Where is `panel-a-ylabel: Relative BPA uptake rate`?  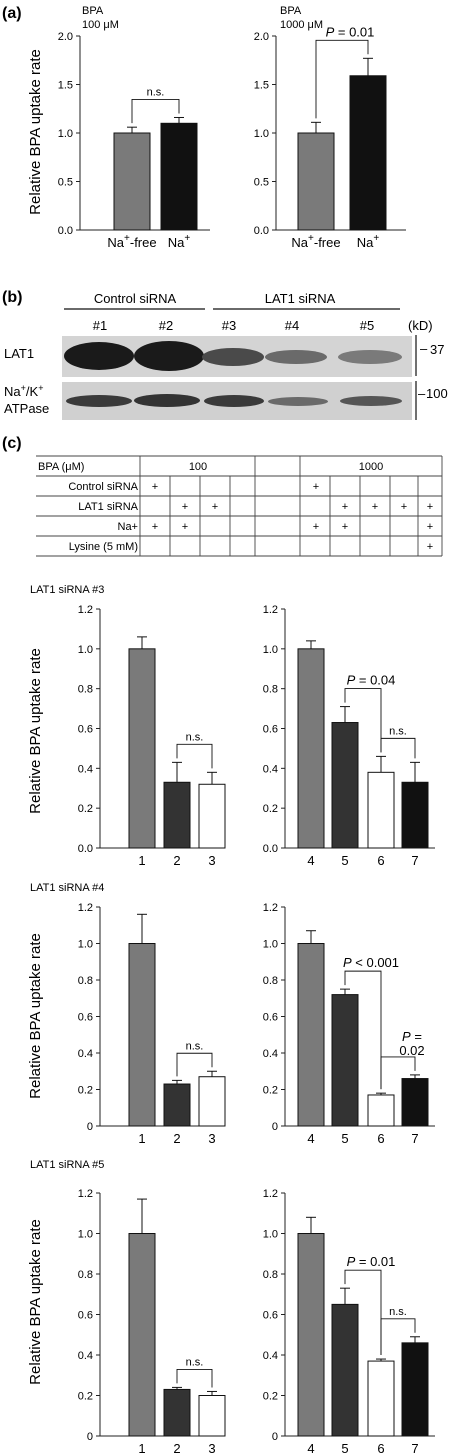
panel-a-ylabel: Relative BPA uptake rate is located at coordinates (35, 132).